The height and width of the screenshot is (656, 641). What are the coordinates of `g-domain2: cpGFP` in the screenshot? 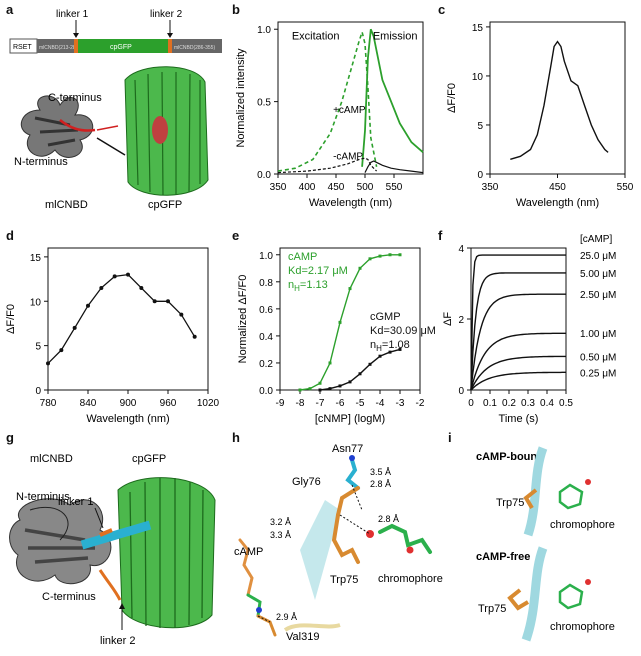 It's located at (149, 459).